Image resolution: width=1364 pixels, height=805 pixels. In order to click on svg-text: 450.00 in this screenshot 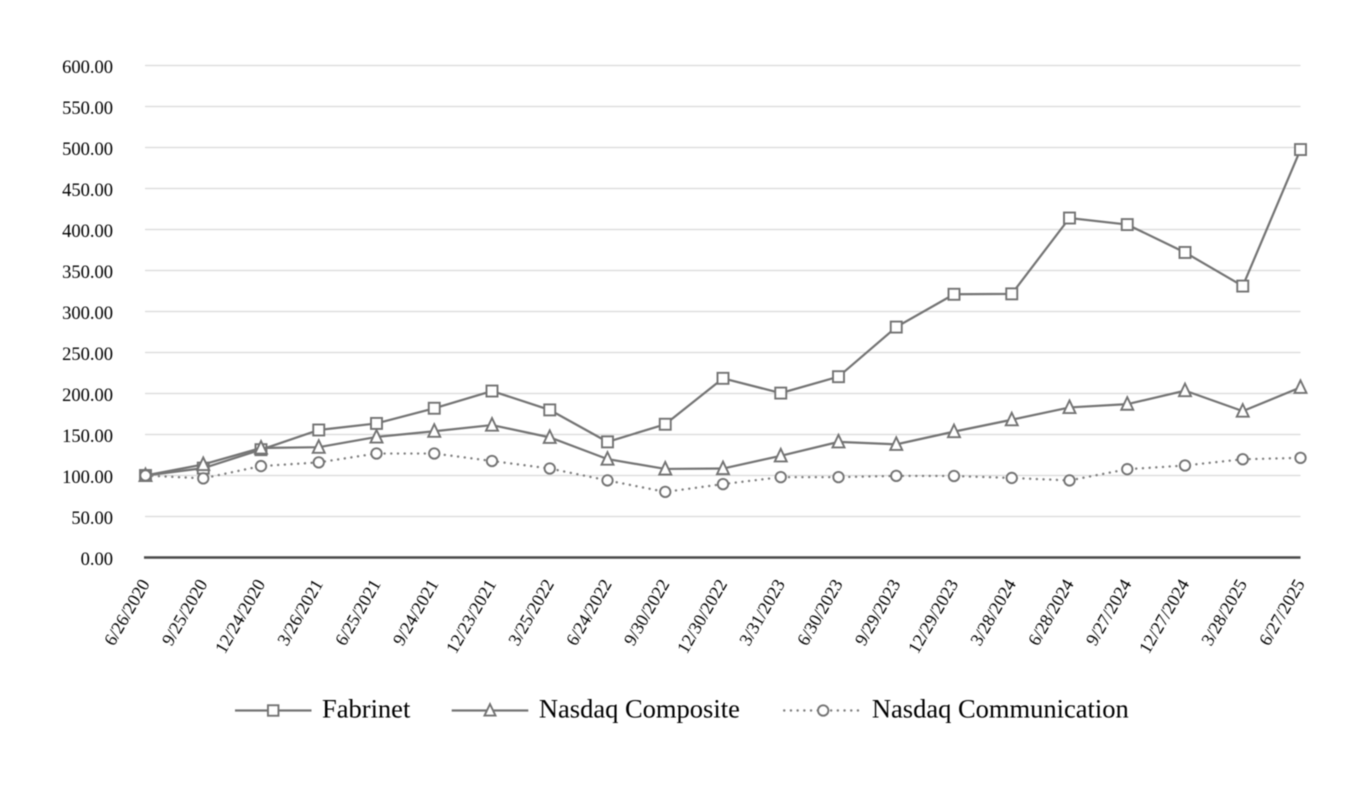, I will do `click(87, 191)`.